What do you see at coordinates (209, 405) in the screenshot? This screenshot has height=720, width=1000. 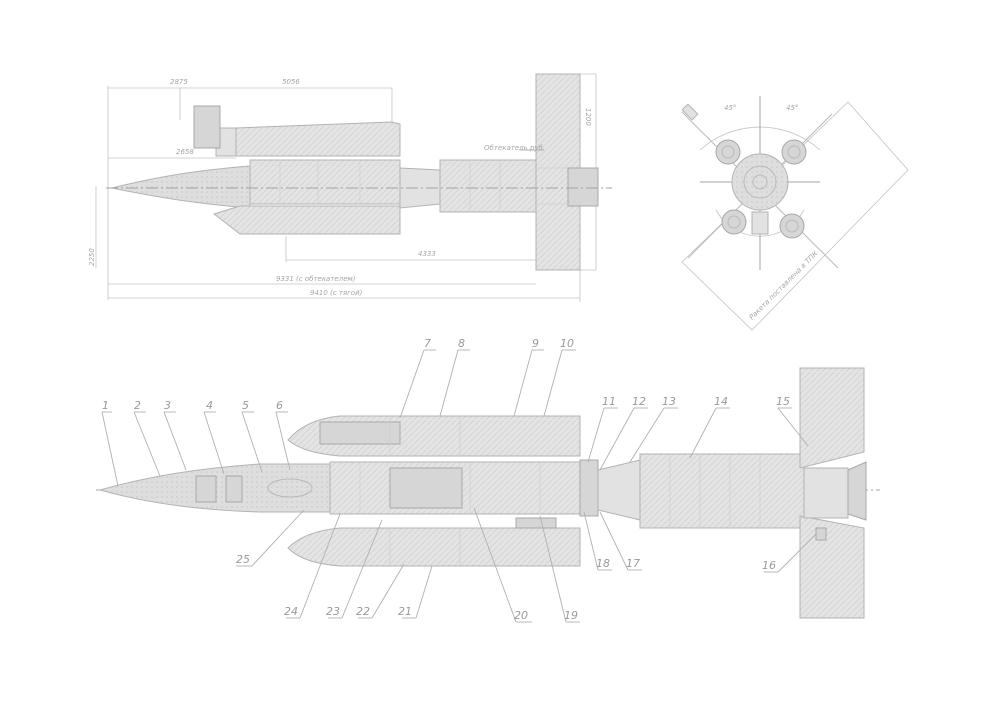 I see `svg-text: 4` at bounding box center [209, 405].